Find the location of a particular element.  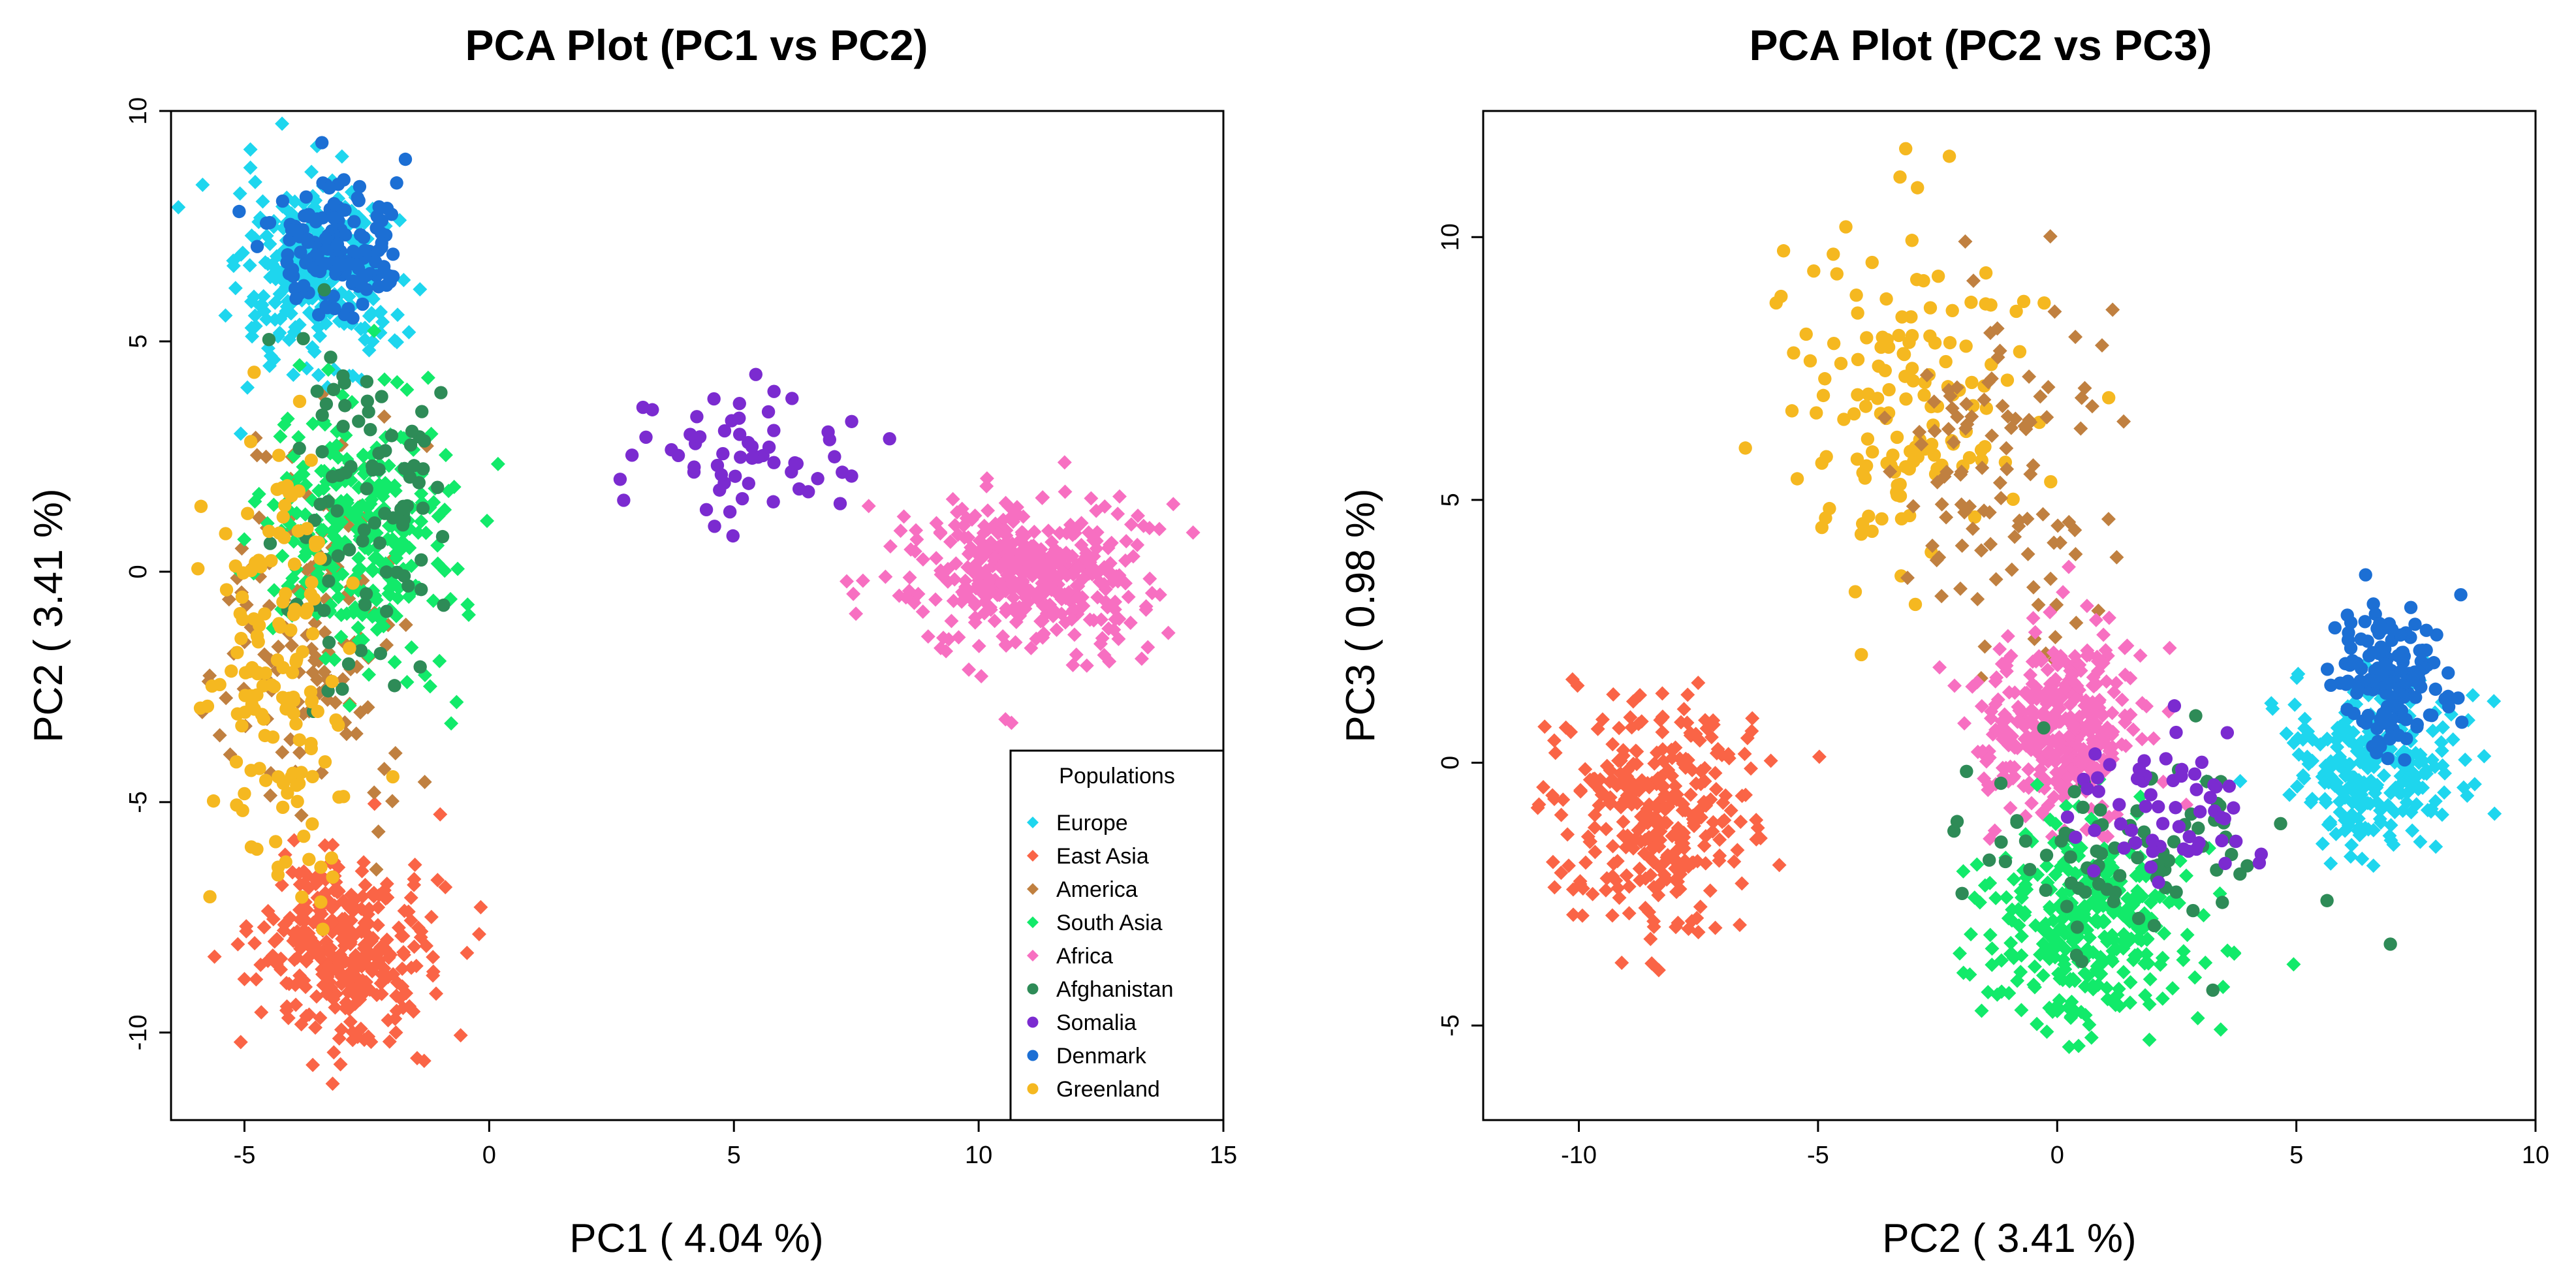

y-axis-ticks: -10 -5 0 5 10 is located at coordinates (148, 573).